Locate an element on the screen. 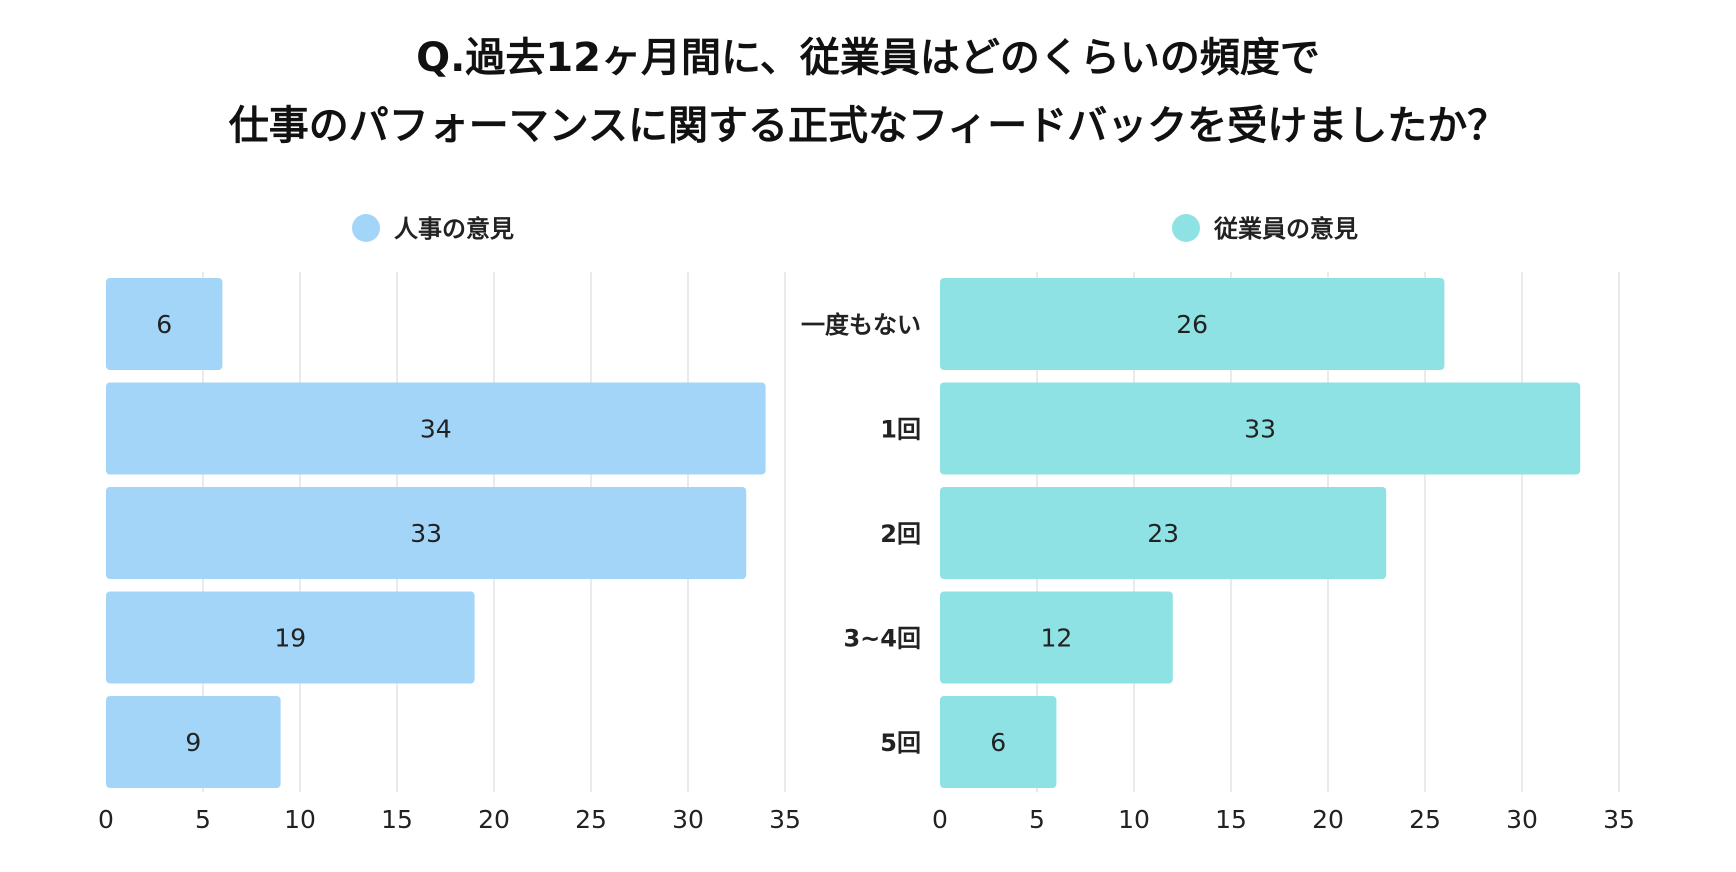 Image resolution: width=1736 pixels, height=872 pixels. category-label: 3~4回 is located at coordinates (882, 639).